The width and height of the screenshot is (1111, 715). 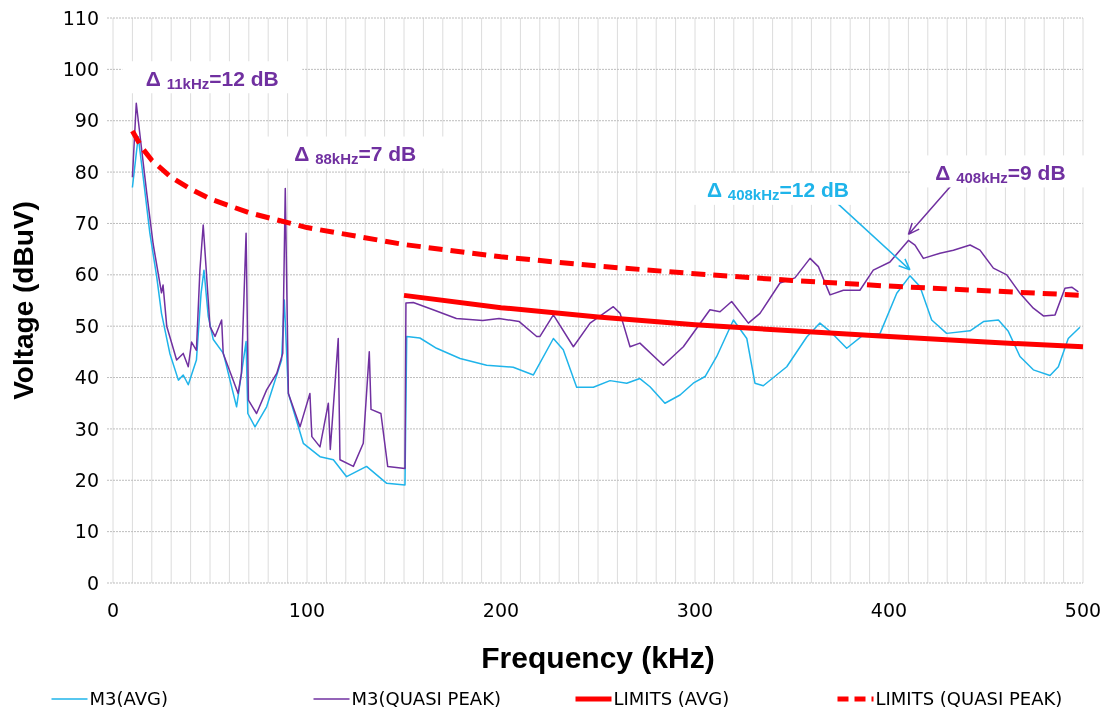 What do you see at coordinates (86, 479) in the screenshot?
I see `y-tick-label: 20` at bounding box center [86, 479].